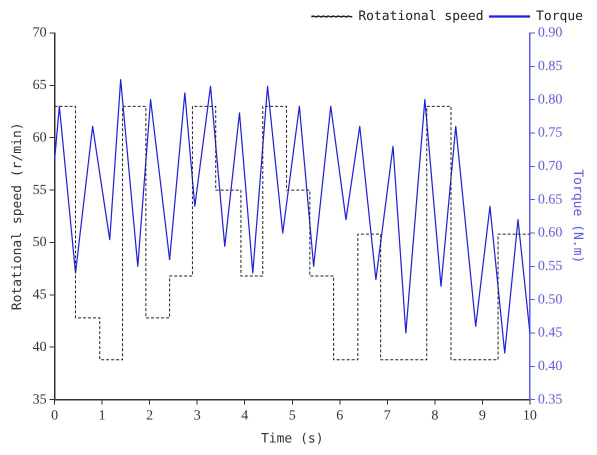  Describe the element at coordinates (39, 33) in the screenshot. I see `y-tick-label: 70` at that location.